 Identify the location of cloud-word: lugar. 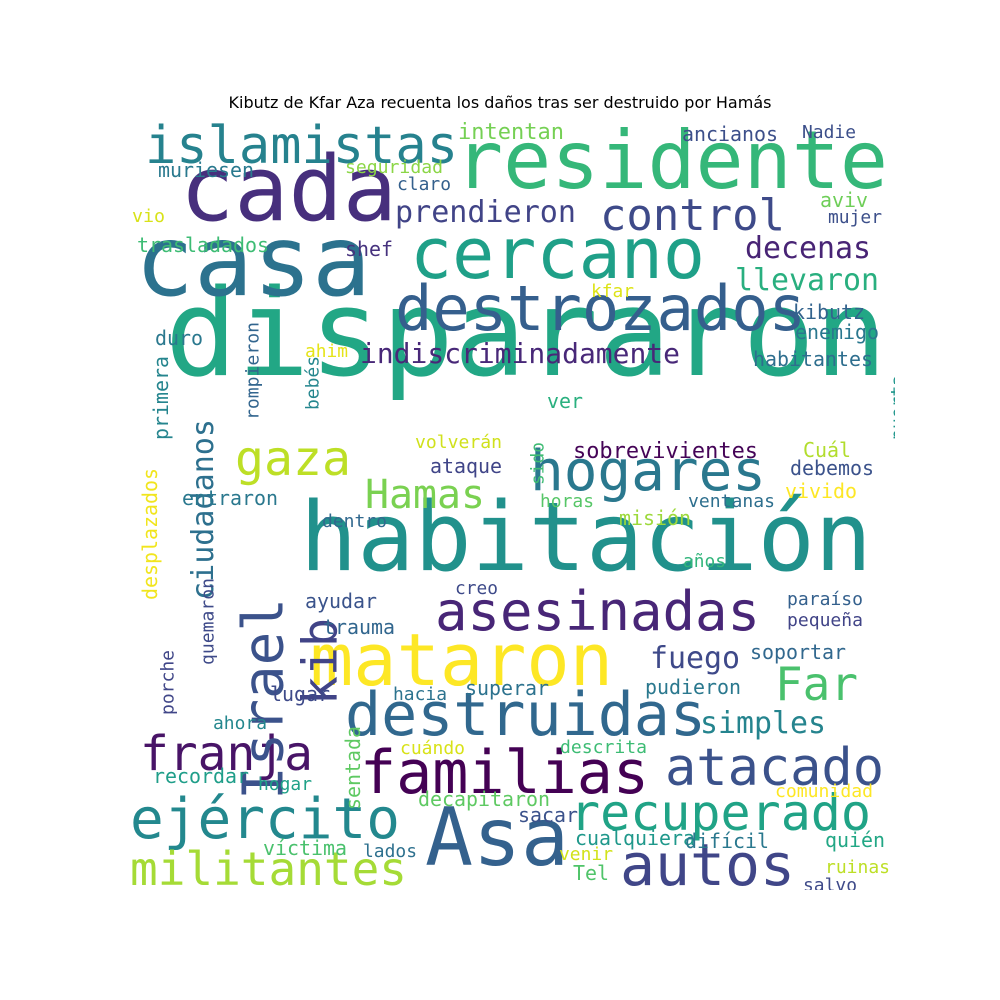
(300, 694).